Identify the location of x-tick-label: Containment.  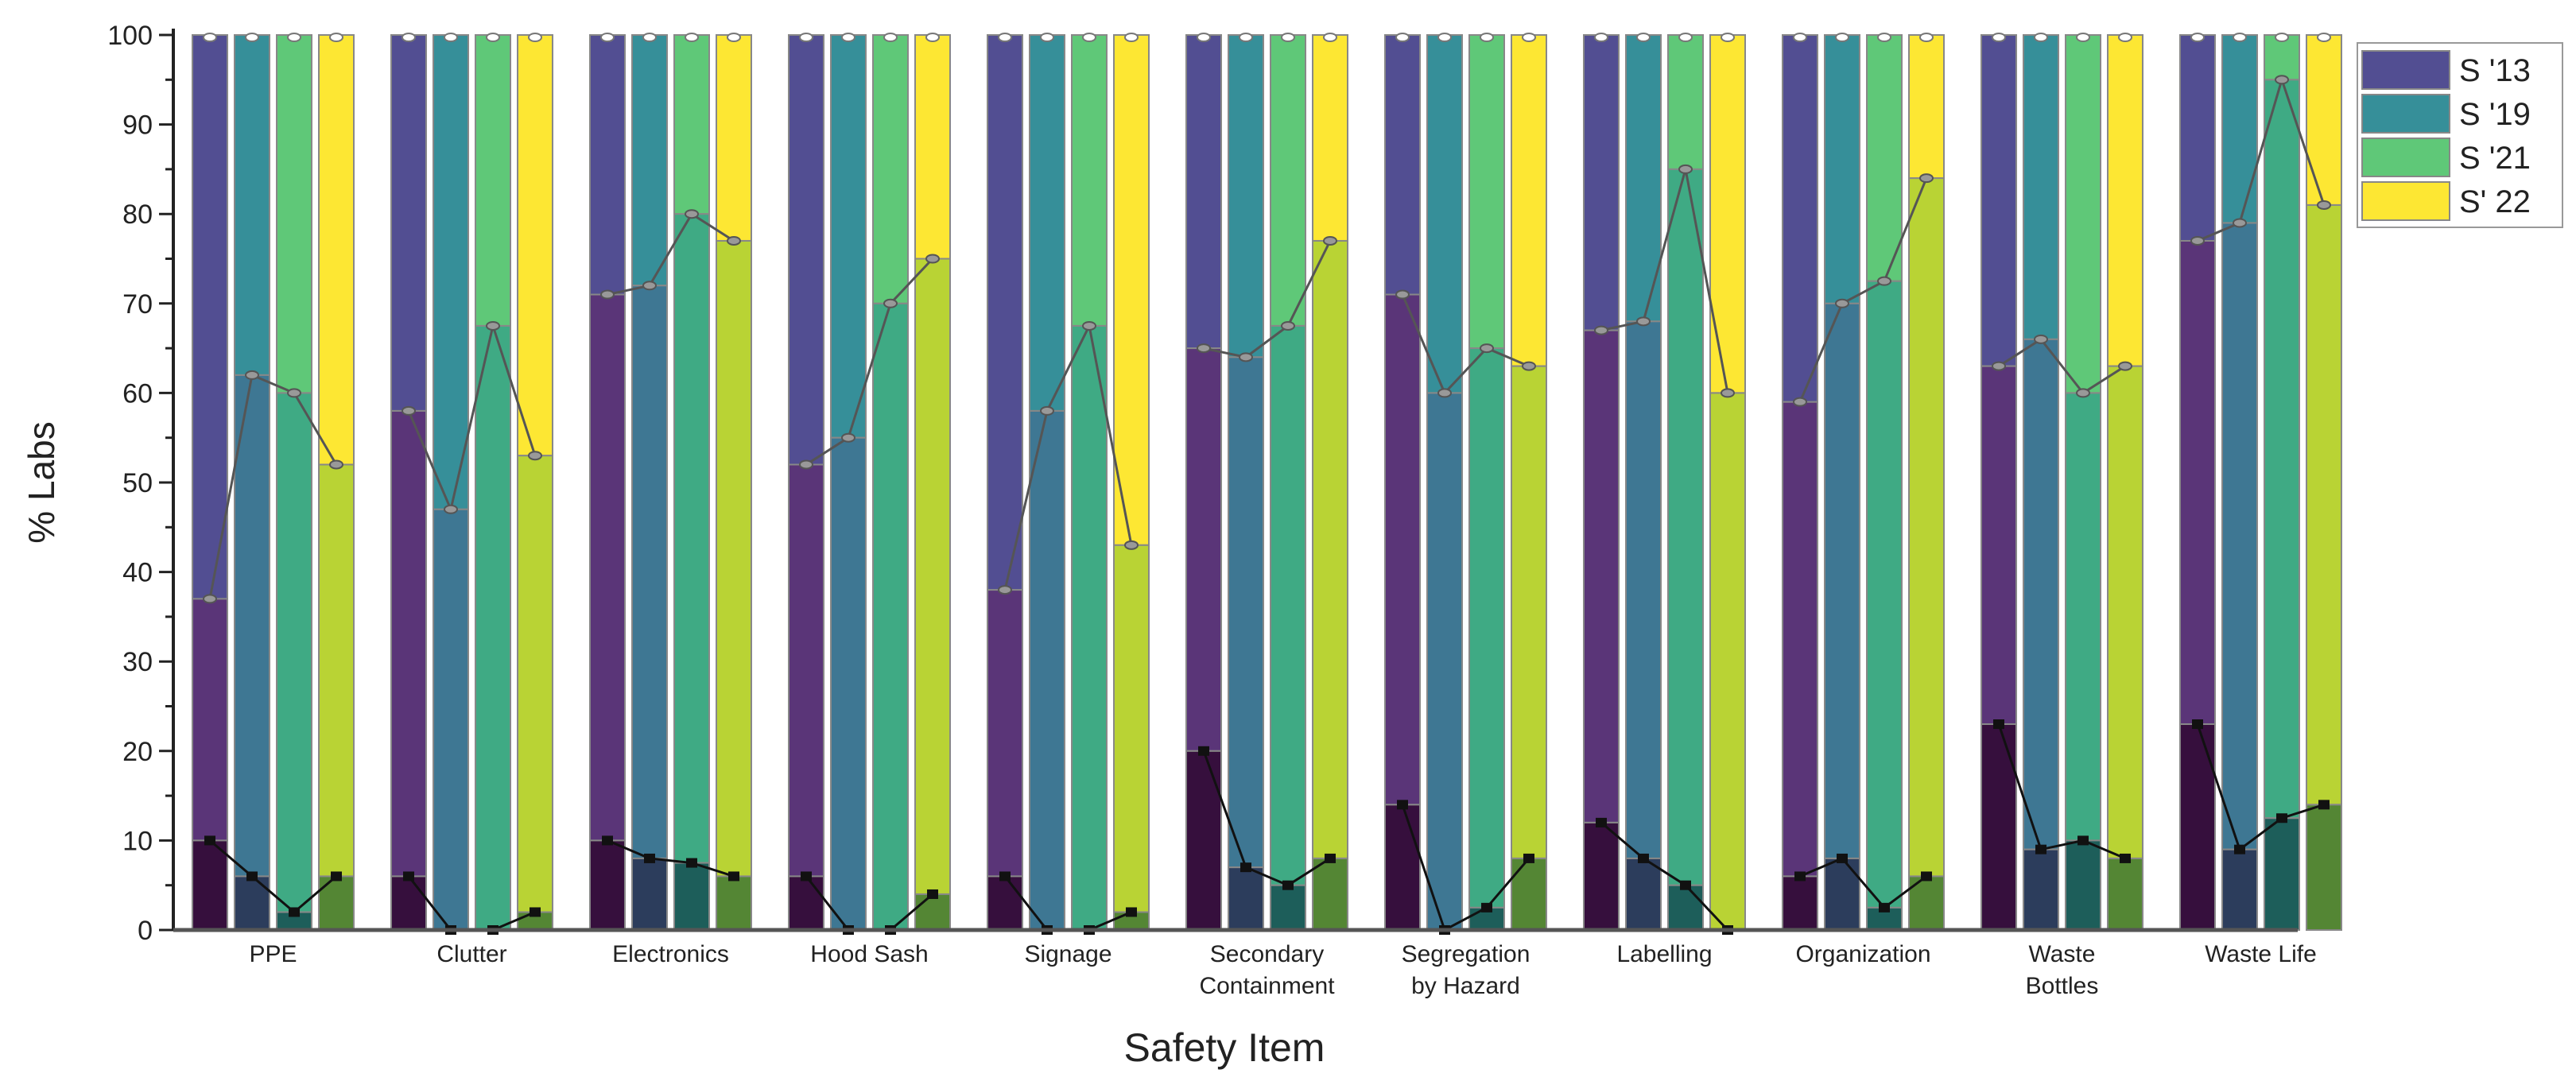
(1267, 986).